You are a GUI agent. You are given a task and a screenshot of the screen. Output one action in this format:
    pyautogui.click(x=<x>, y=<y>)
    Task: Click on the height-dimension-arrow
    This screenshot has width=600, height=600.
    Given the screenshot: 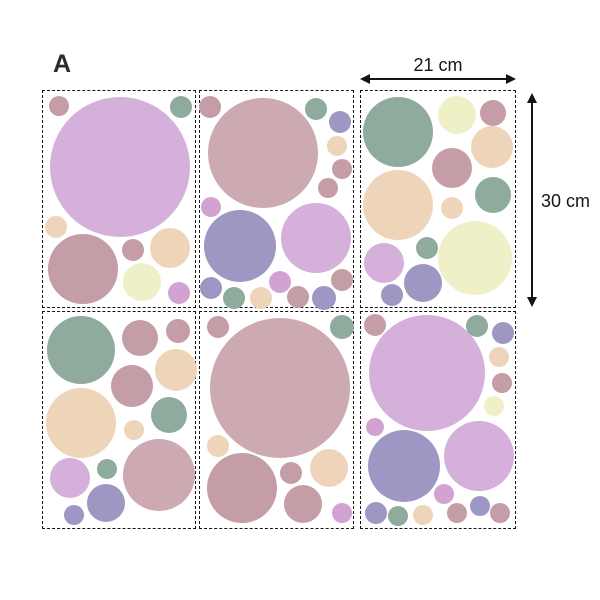 What is the action you would take?
    pyautogui.click(x=532, y=200)
    